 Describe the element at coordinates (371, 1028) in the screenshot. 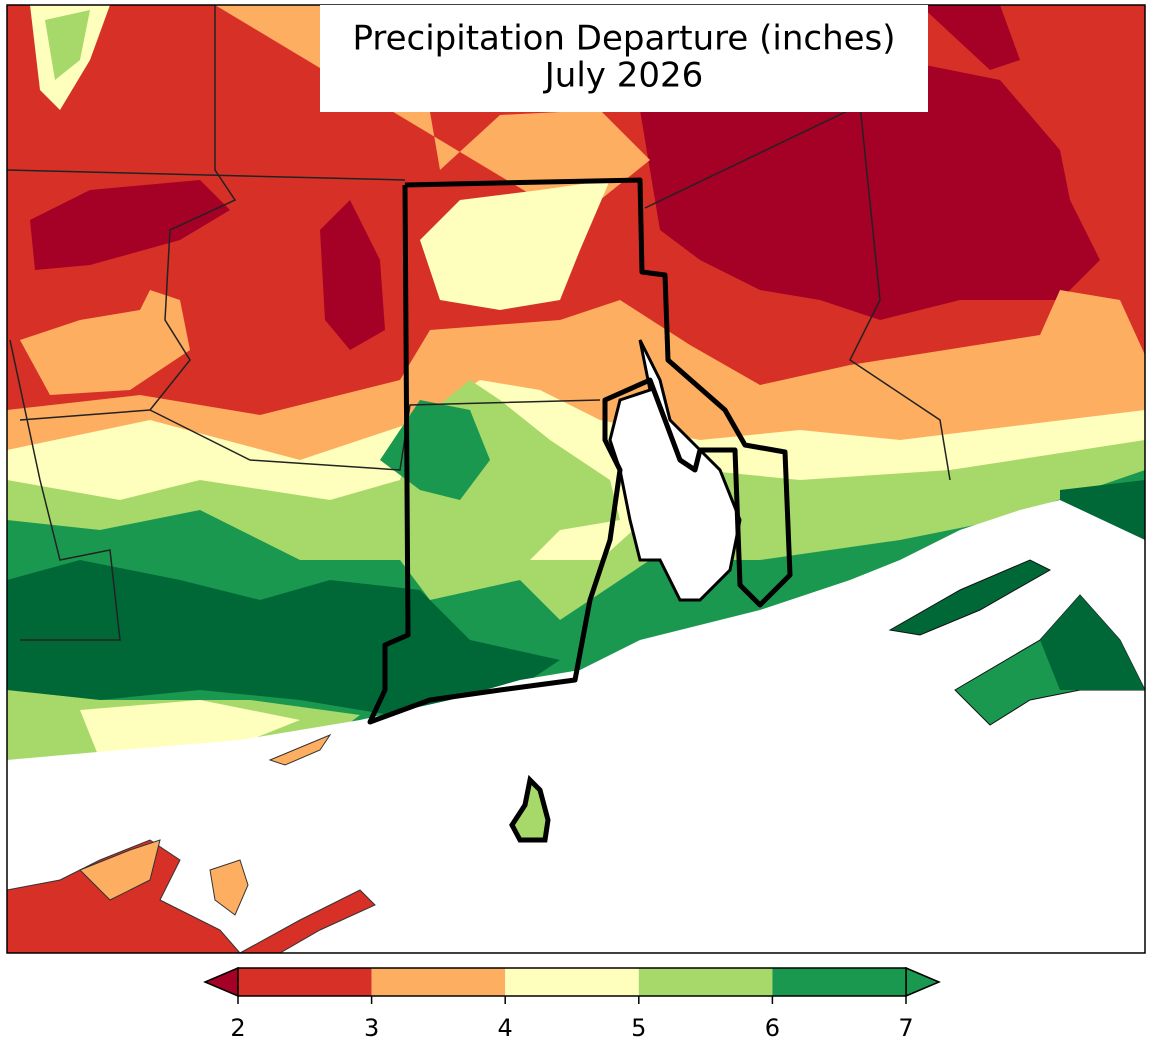

I see `tick-label: 3` at that location.